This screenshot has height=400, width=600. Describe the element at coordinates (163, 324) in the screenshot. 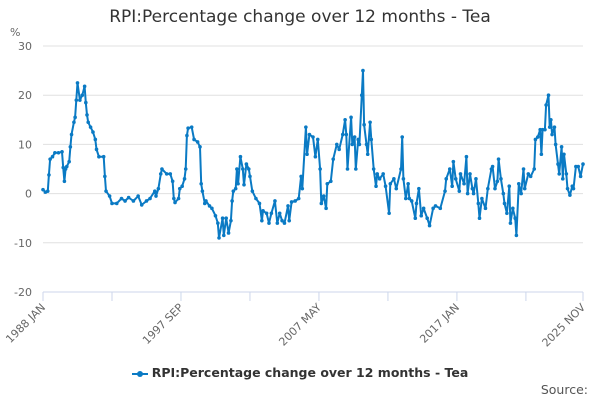

I see `x-tick-label: 1997 SEP` at that location.